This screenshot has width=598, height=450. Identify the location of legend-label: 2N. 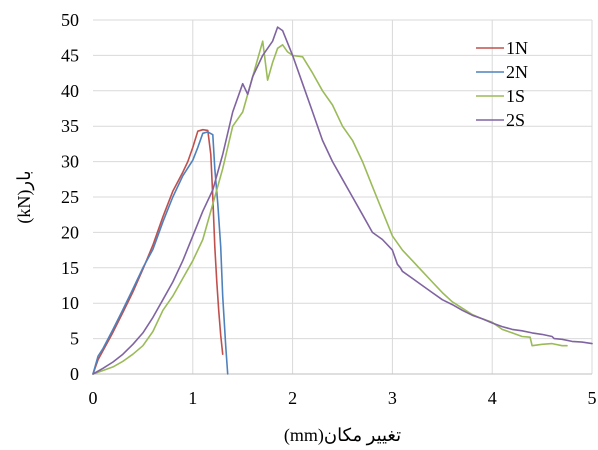
(517, 72).